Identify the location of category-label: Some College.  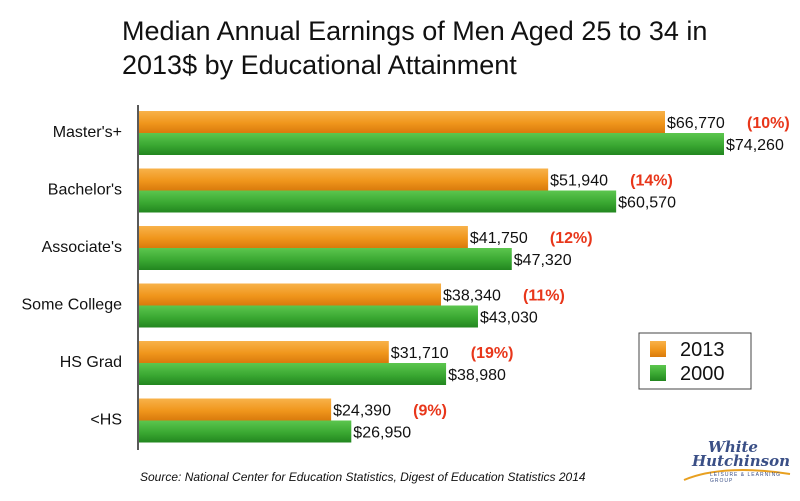
(72, 305).